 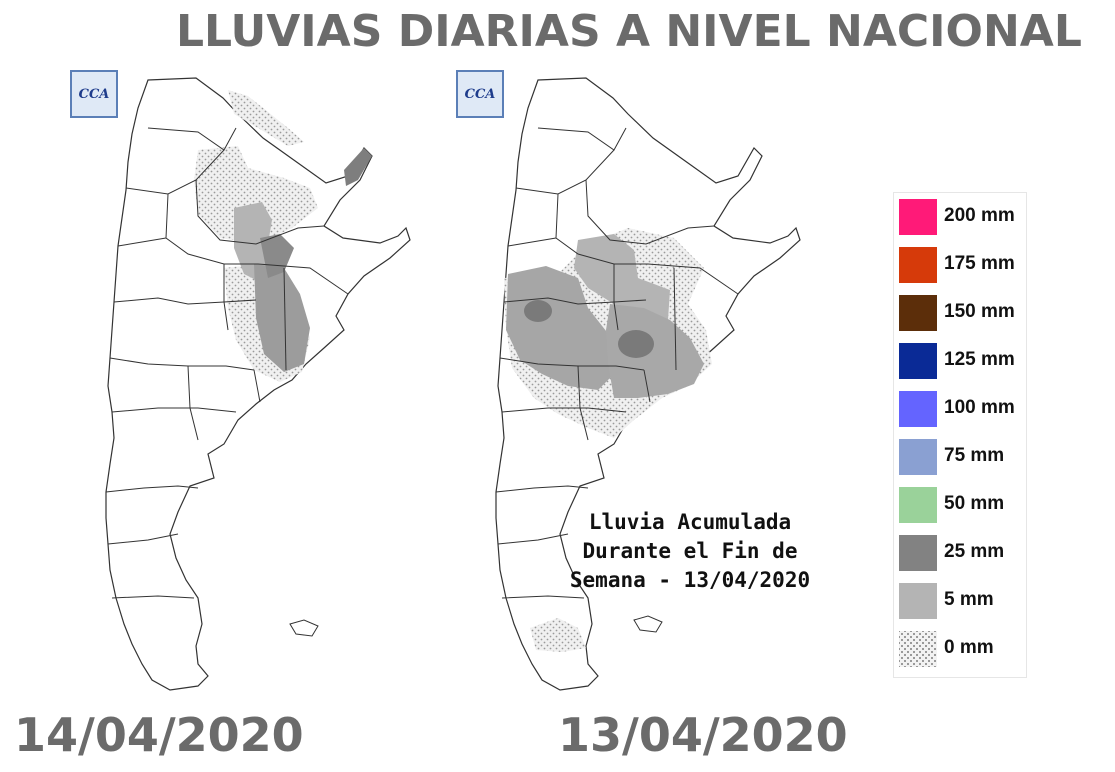 What do you see at coordinates (979, 407) in the screenshot?
I see `legend-label: 100 mm` at bounding box center [979, 407].